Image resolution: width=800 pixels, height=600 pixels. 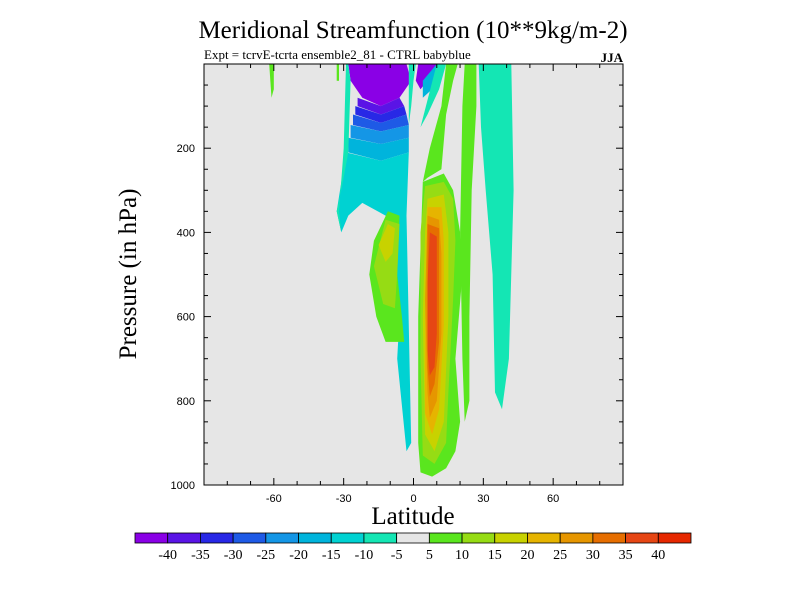 I want to click on x-tick-label: -60, so click(x=274, y=499).